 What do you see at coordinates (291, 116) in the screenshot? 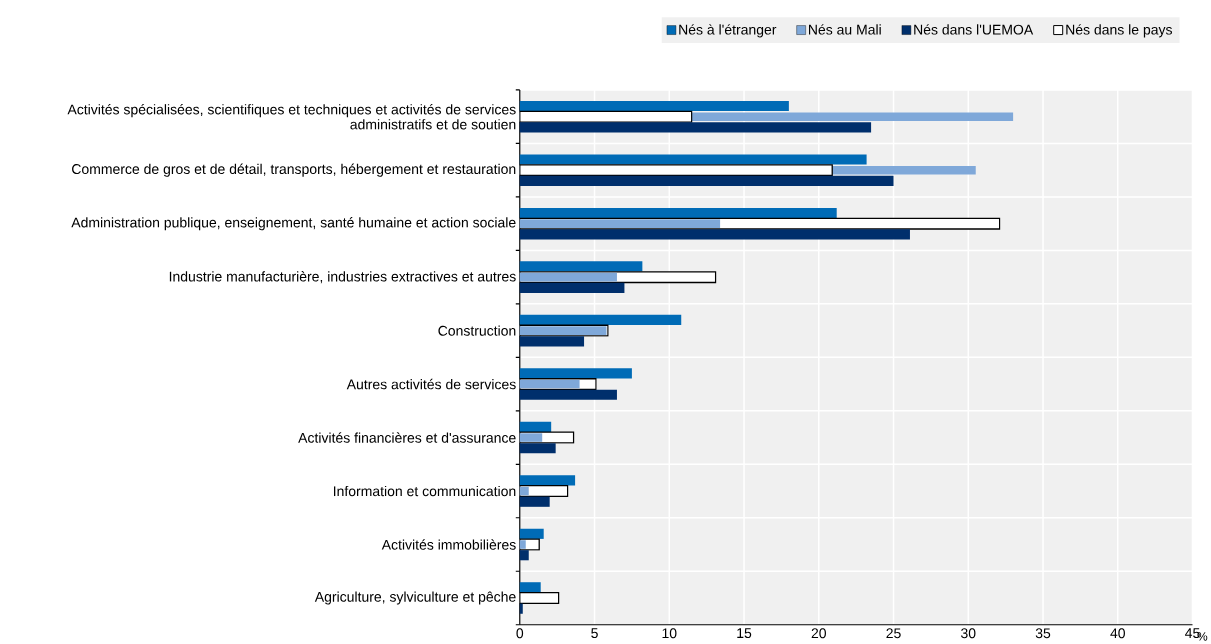
I see `y-tick-label: Activités spécialisées, scientifiques et techniques et activités de services administratifs et de soutien` at bounding box center [291, 116].